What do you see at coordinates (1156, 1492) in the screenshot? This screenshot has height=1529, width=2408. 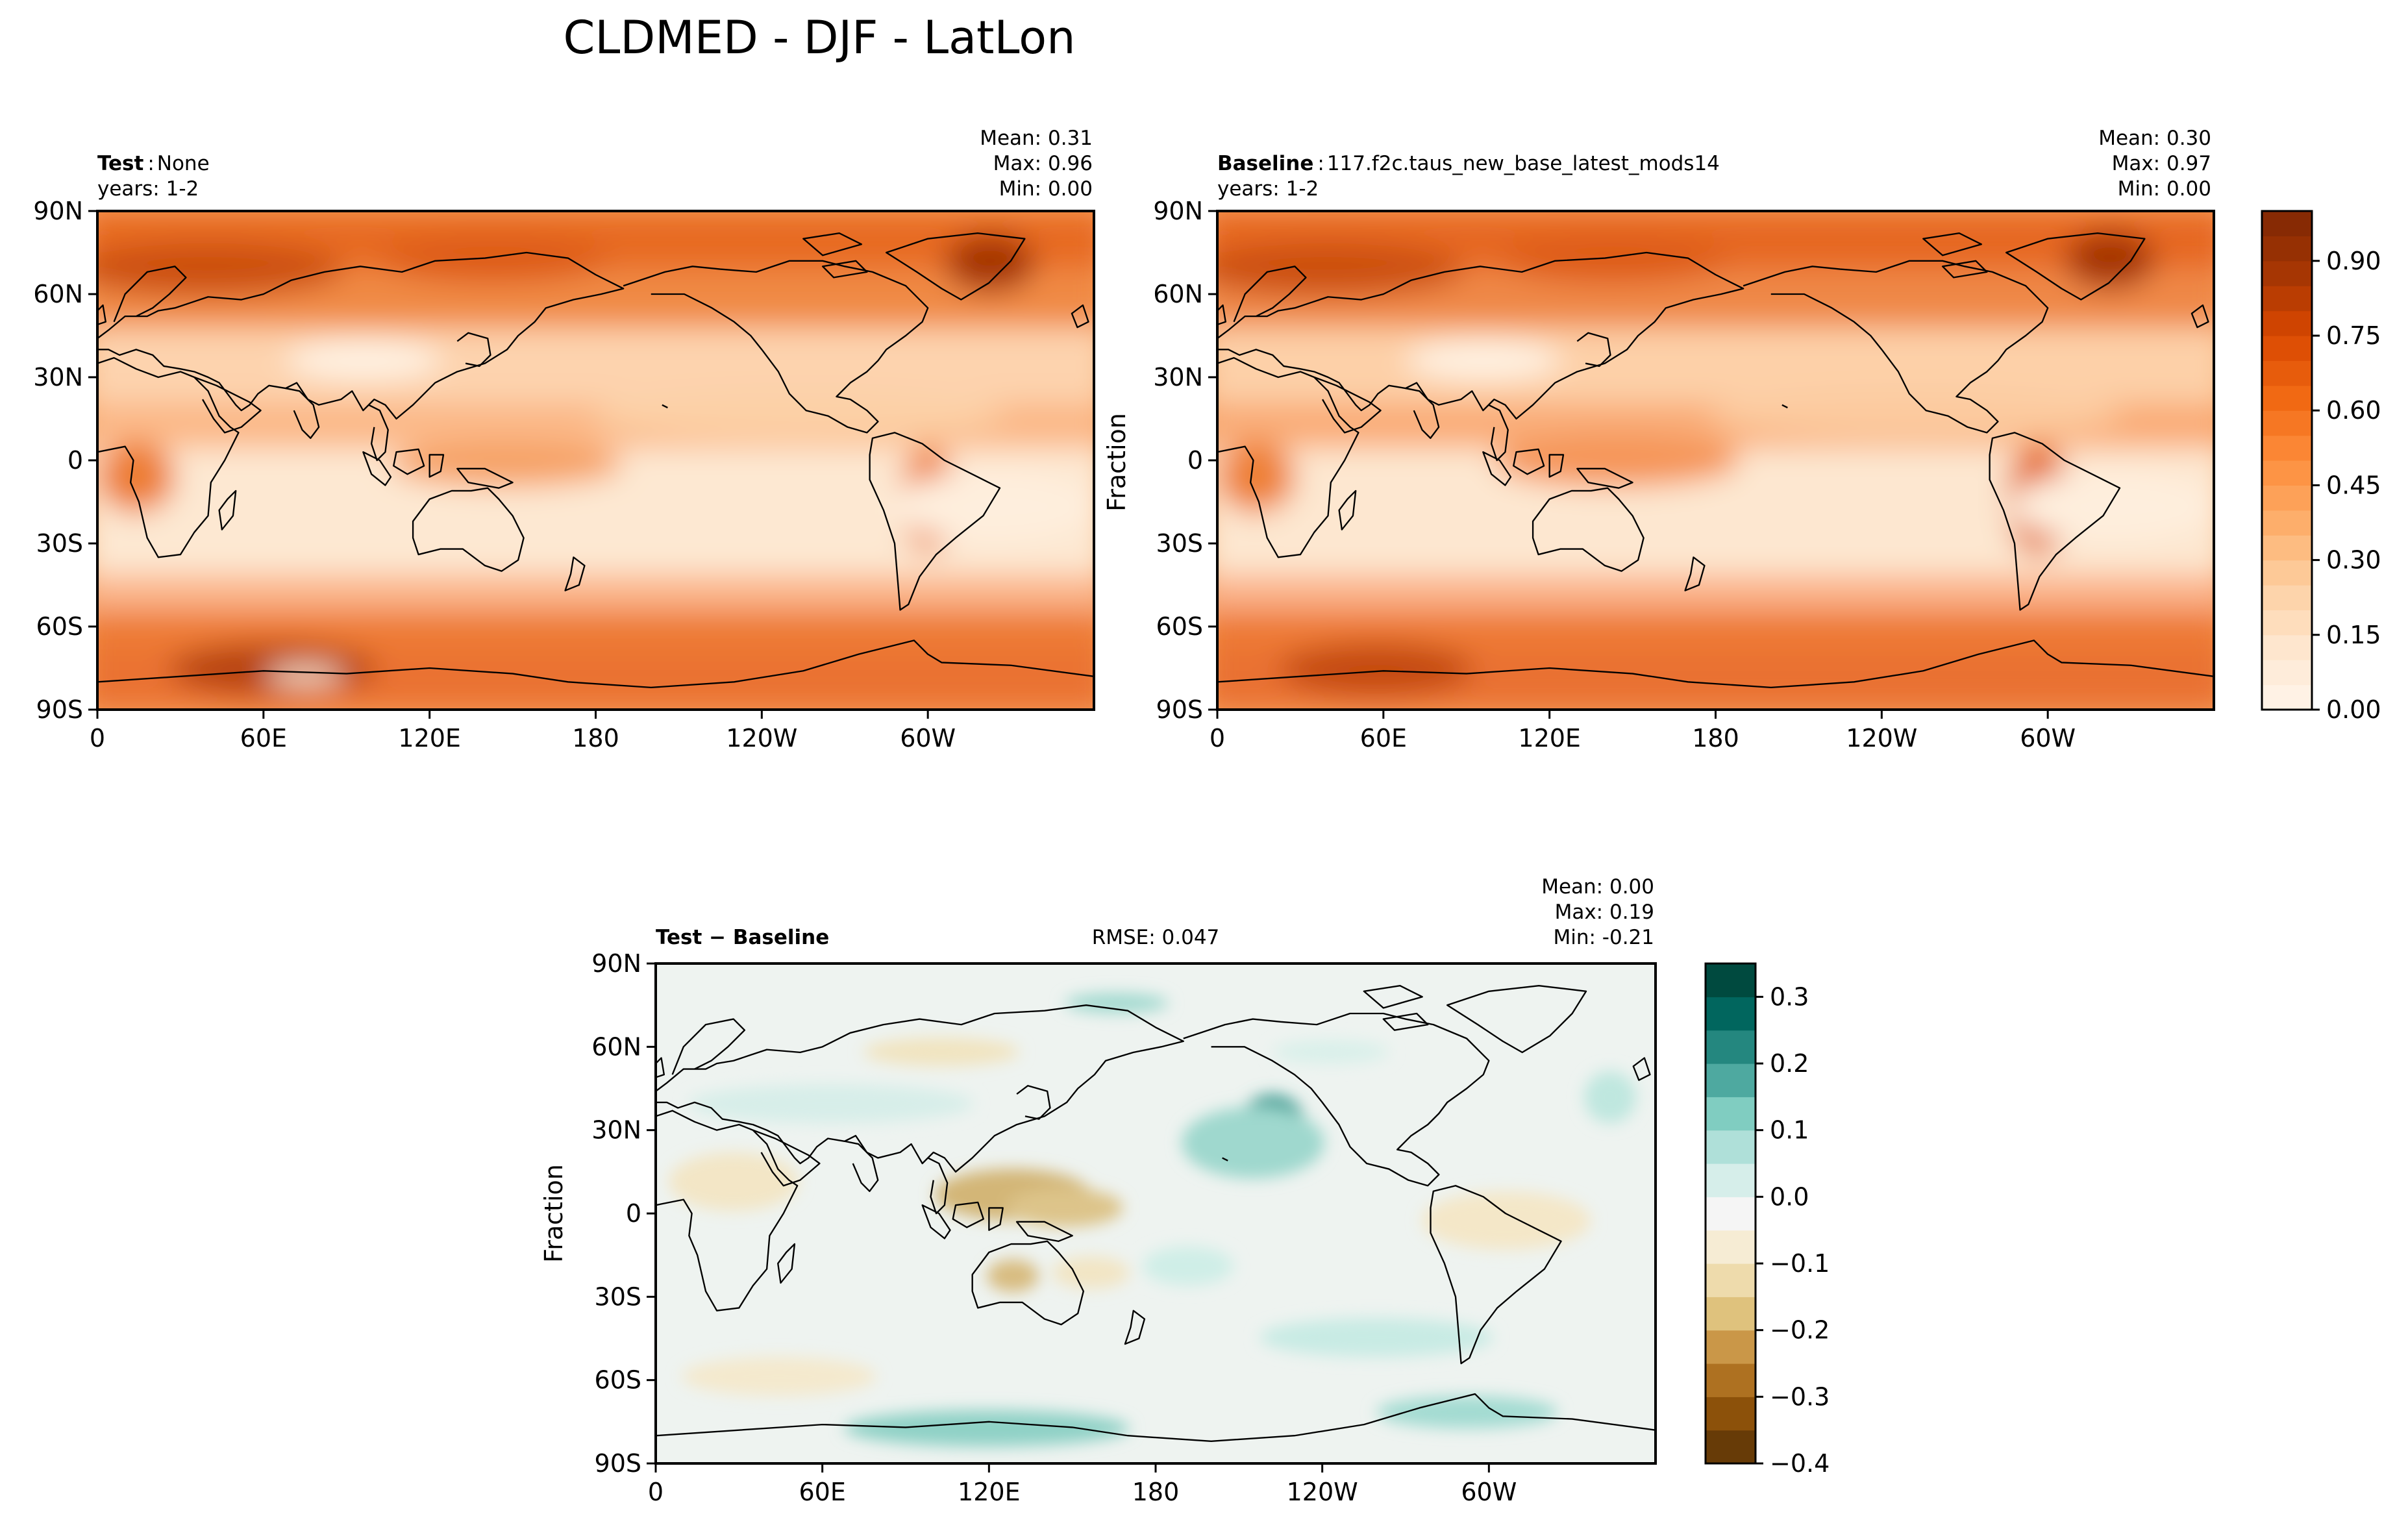 I see `difference-xtick-label: 180` at bounding box center [1156, 1492].